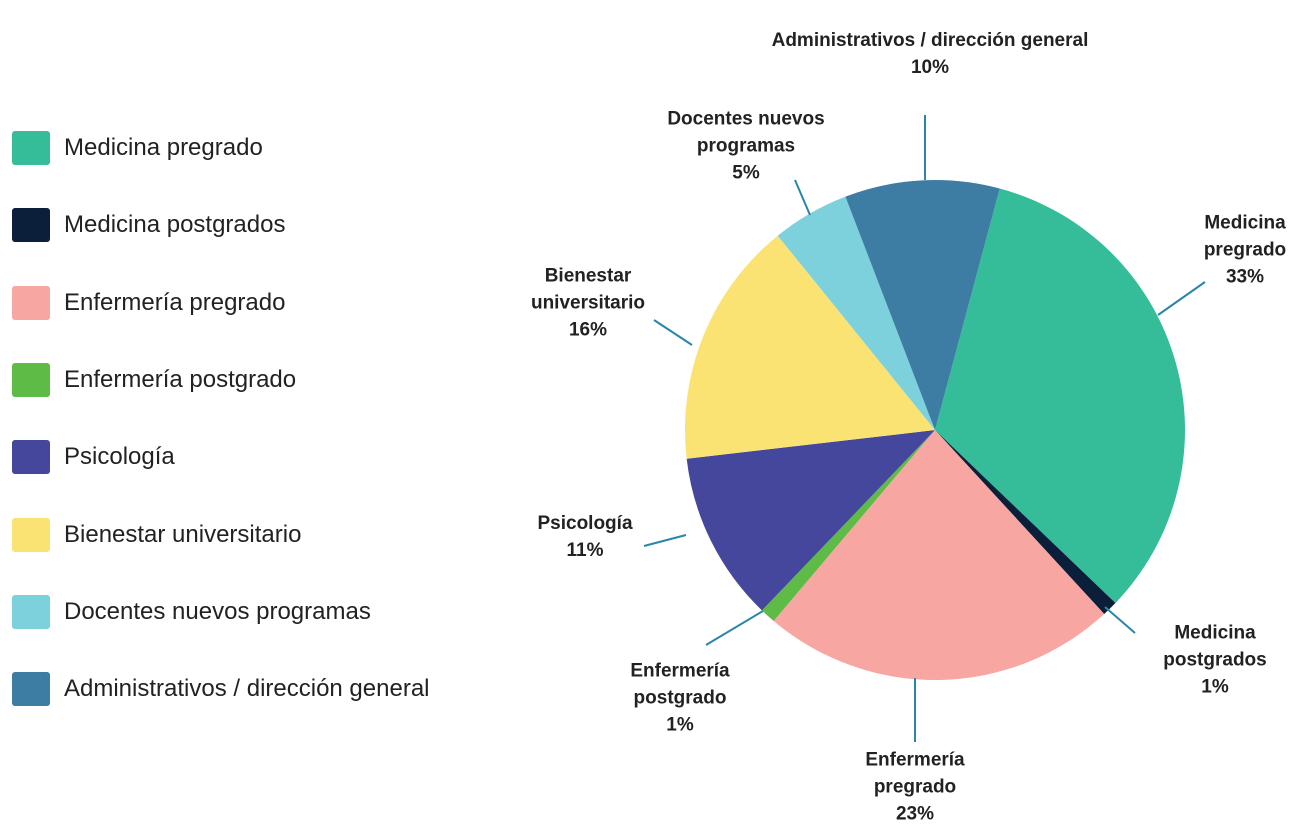 This screenshot has height=829, width=1307. What do you see at coordinates (247, 689) in the screenshot?
I see `legend-label: Administrativos / dirección general` at bounding box center [247, 689].